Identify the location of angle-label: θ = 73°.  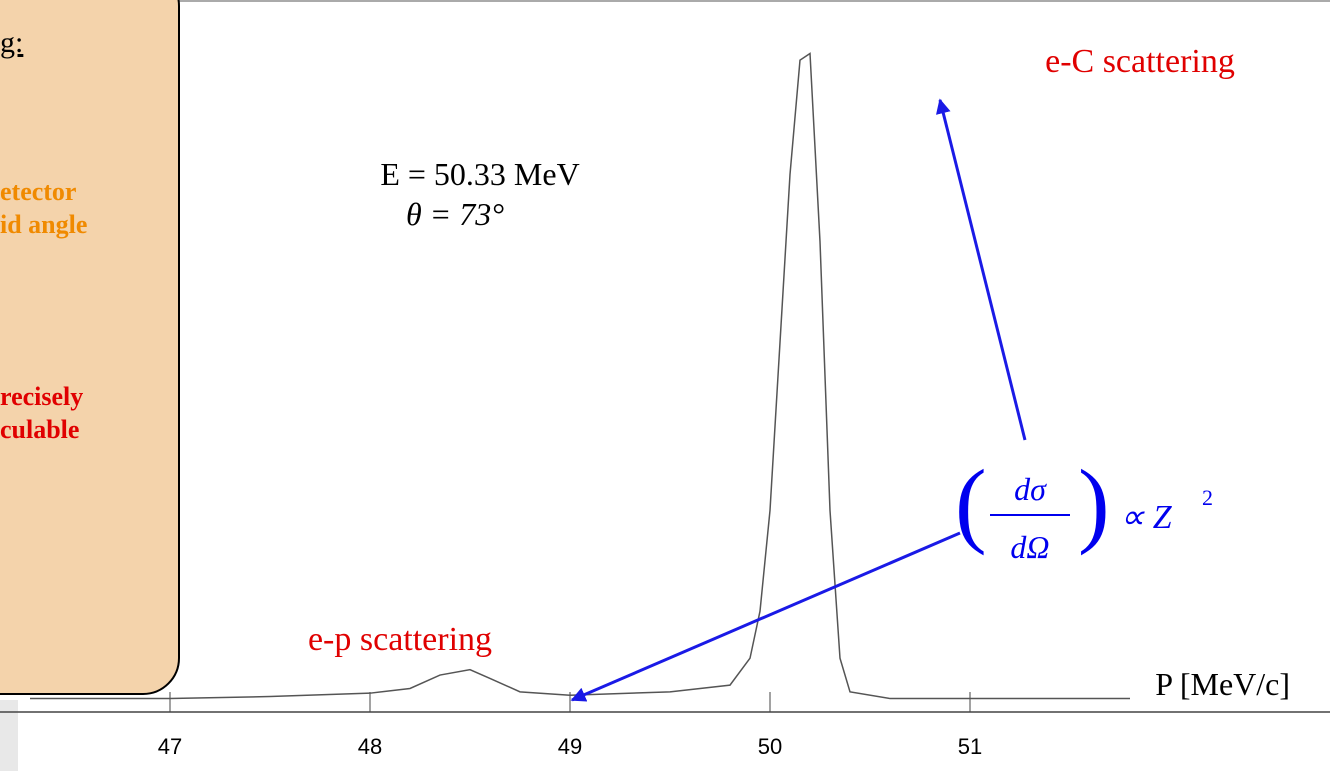
(455, 214).